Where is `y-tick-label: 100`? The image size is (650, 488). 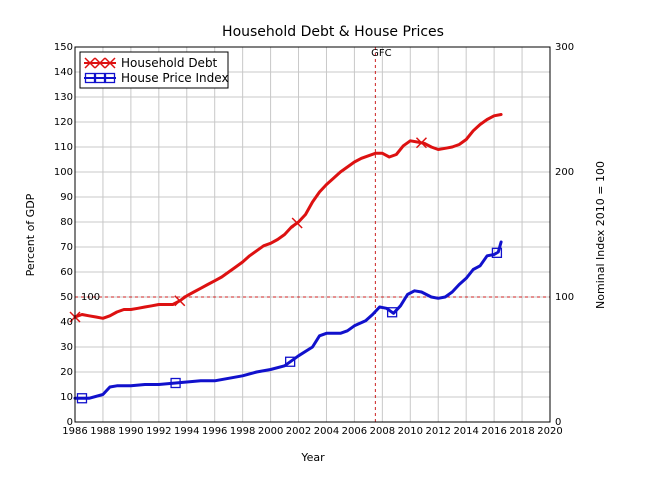
y-tick-label: 100 is located at coordinates (63, 172).